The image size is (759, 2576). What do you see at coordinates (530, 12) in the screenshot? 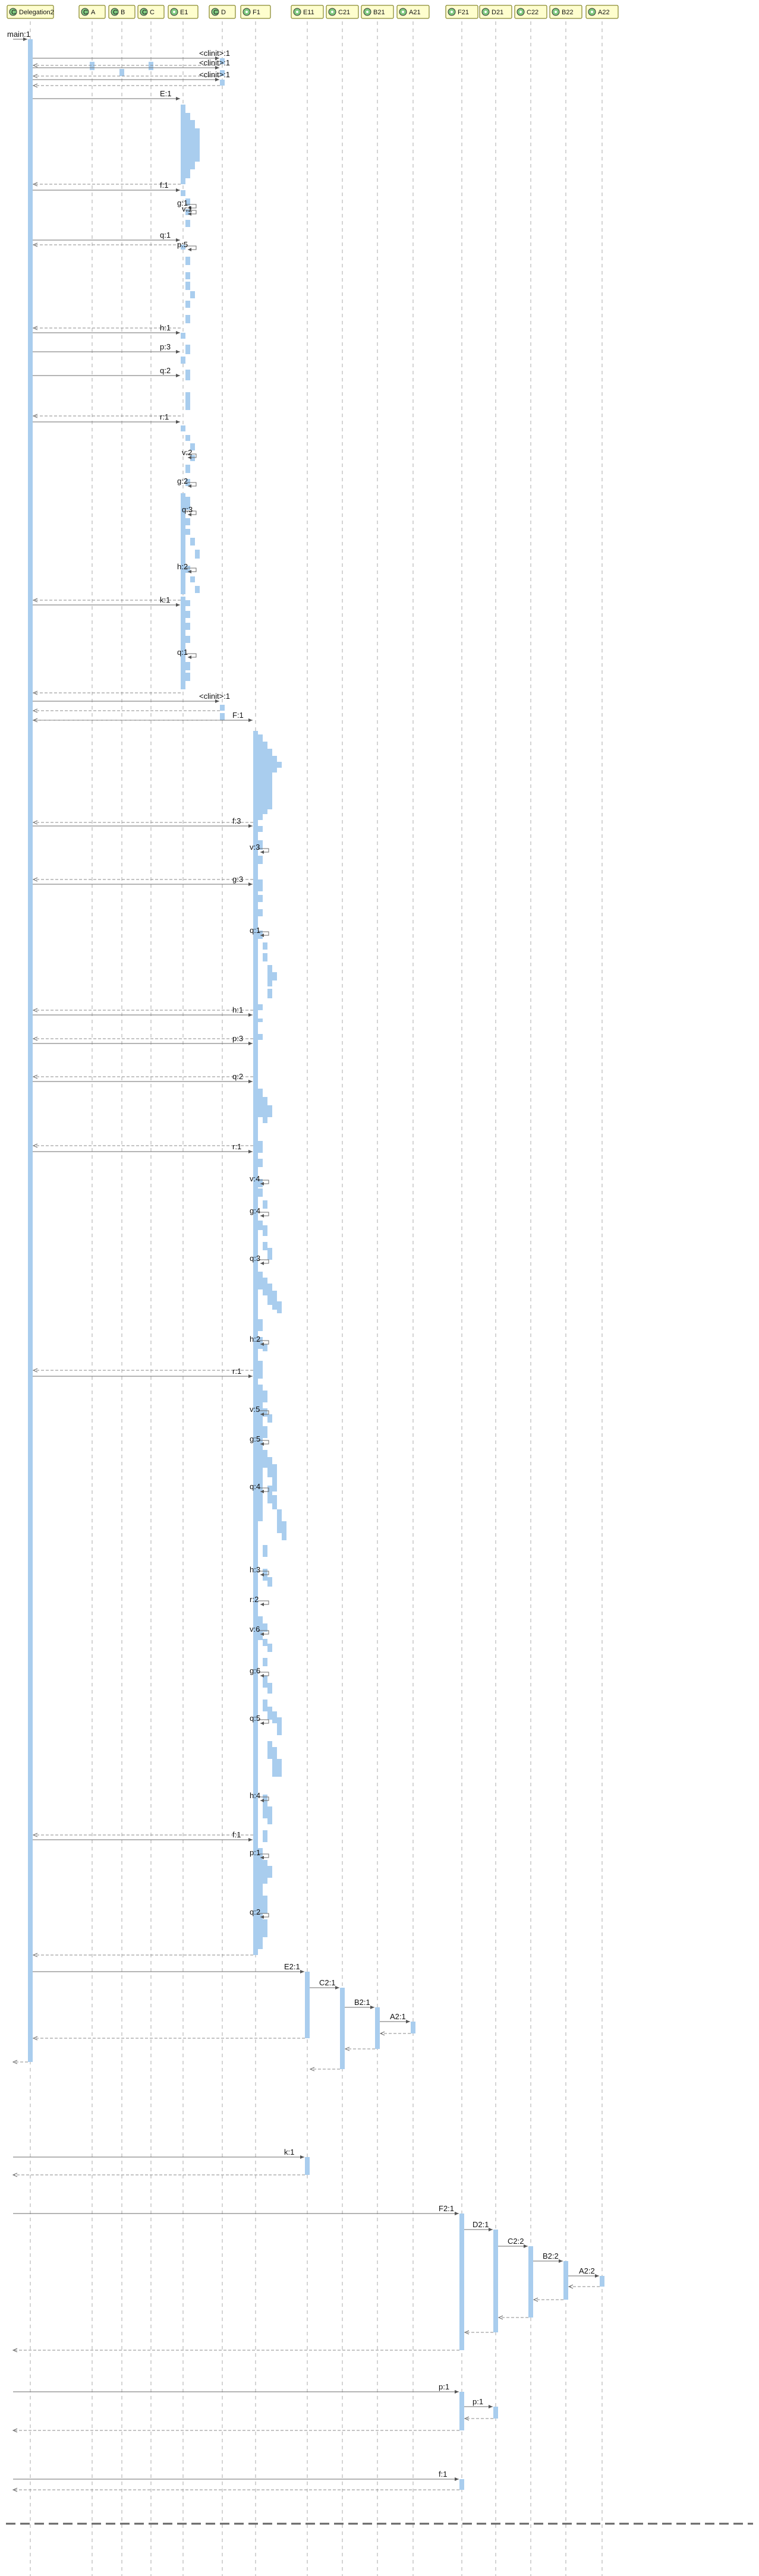
I see `participant-c22: C22` at bounding box center [530, 12].